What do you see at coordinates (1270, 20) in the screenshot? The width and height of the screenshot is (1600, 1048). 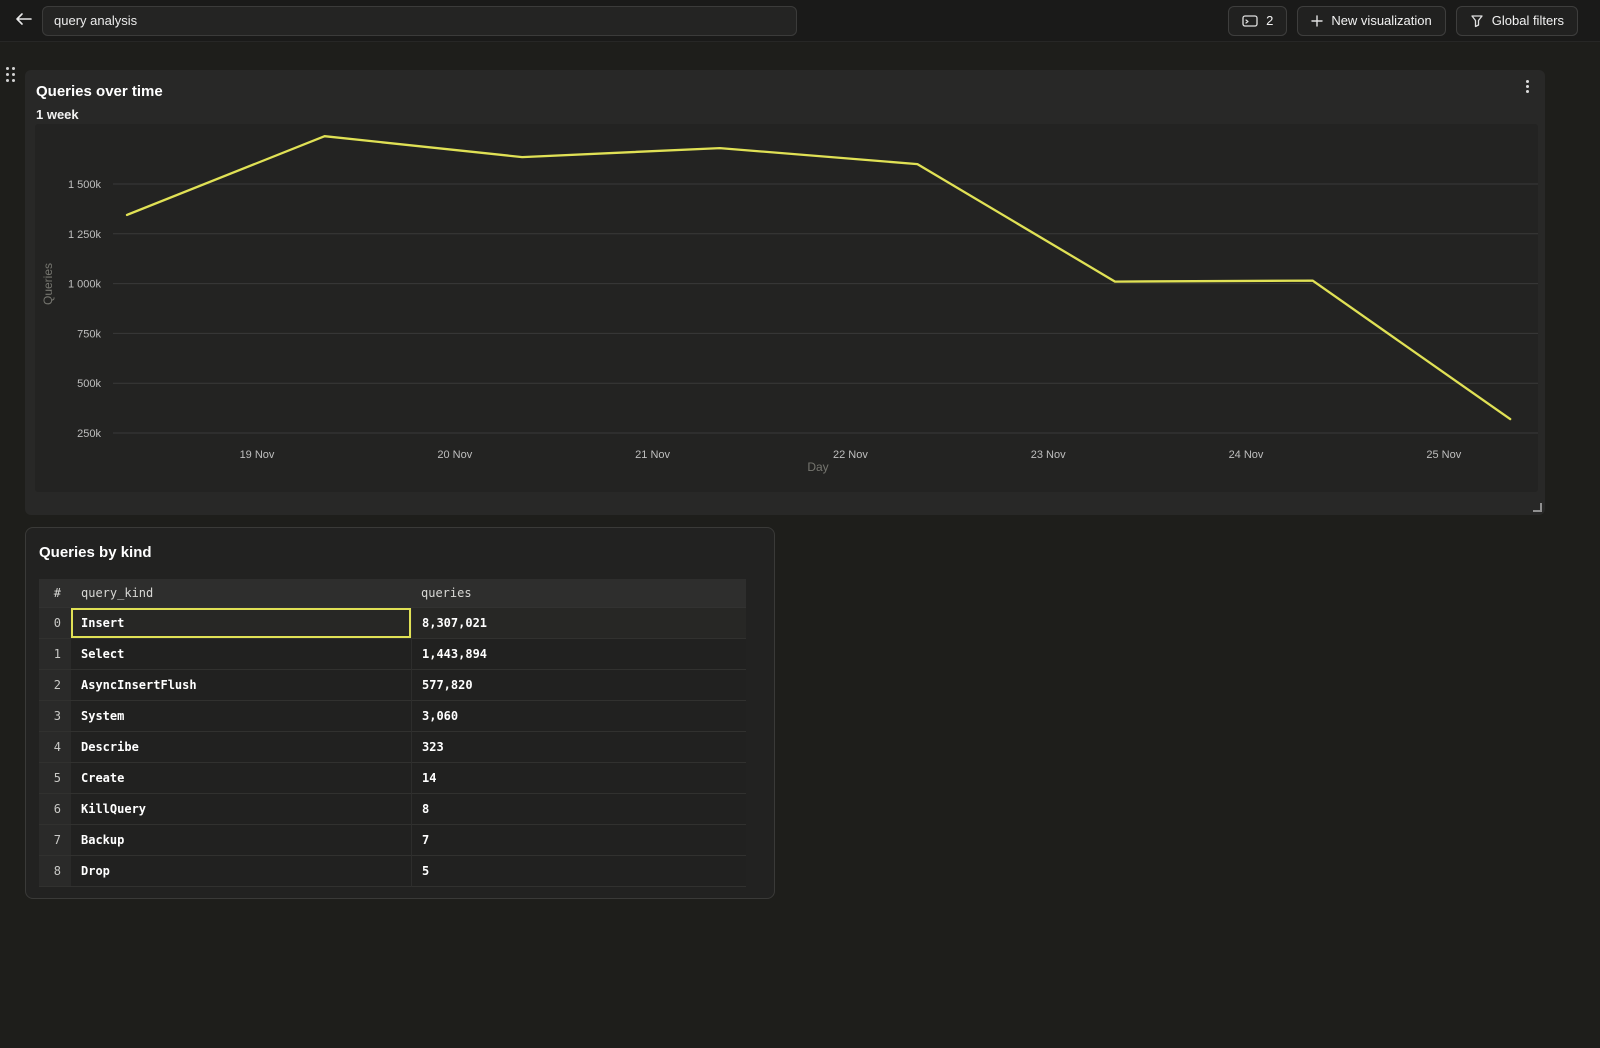 I see `query-count-label: 2` at bounding box center [1270, 20].